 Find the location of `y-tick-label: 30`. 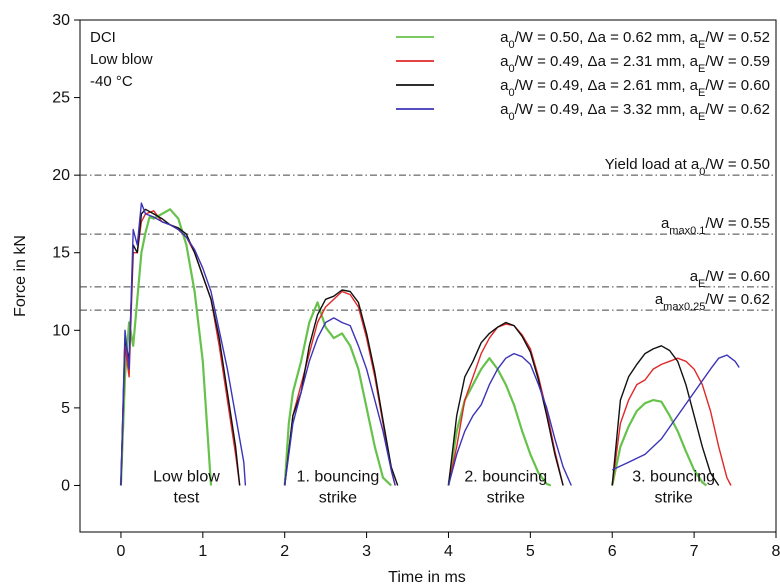

y-tick-label: 30 is located at coordinates (61, 20).